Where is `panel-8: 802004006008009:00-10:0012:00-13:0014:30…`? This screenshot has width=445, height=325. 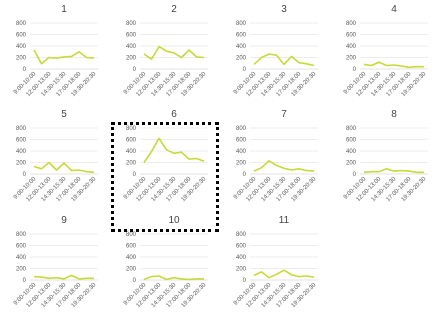 panel-8: 802004006008009:00-10:0012:00-13:0014:30… is located at coordinates (385, 156).